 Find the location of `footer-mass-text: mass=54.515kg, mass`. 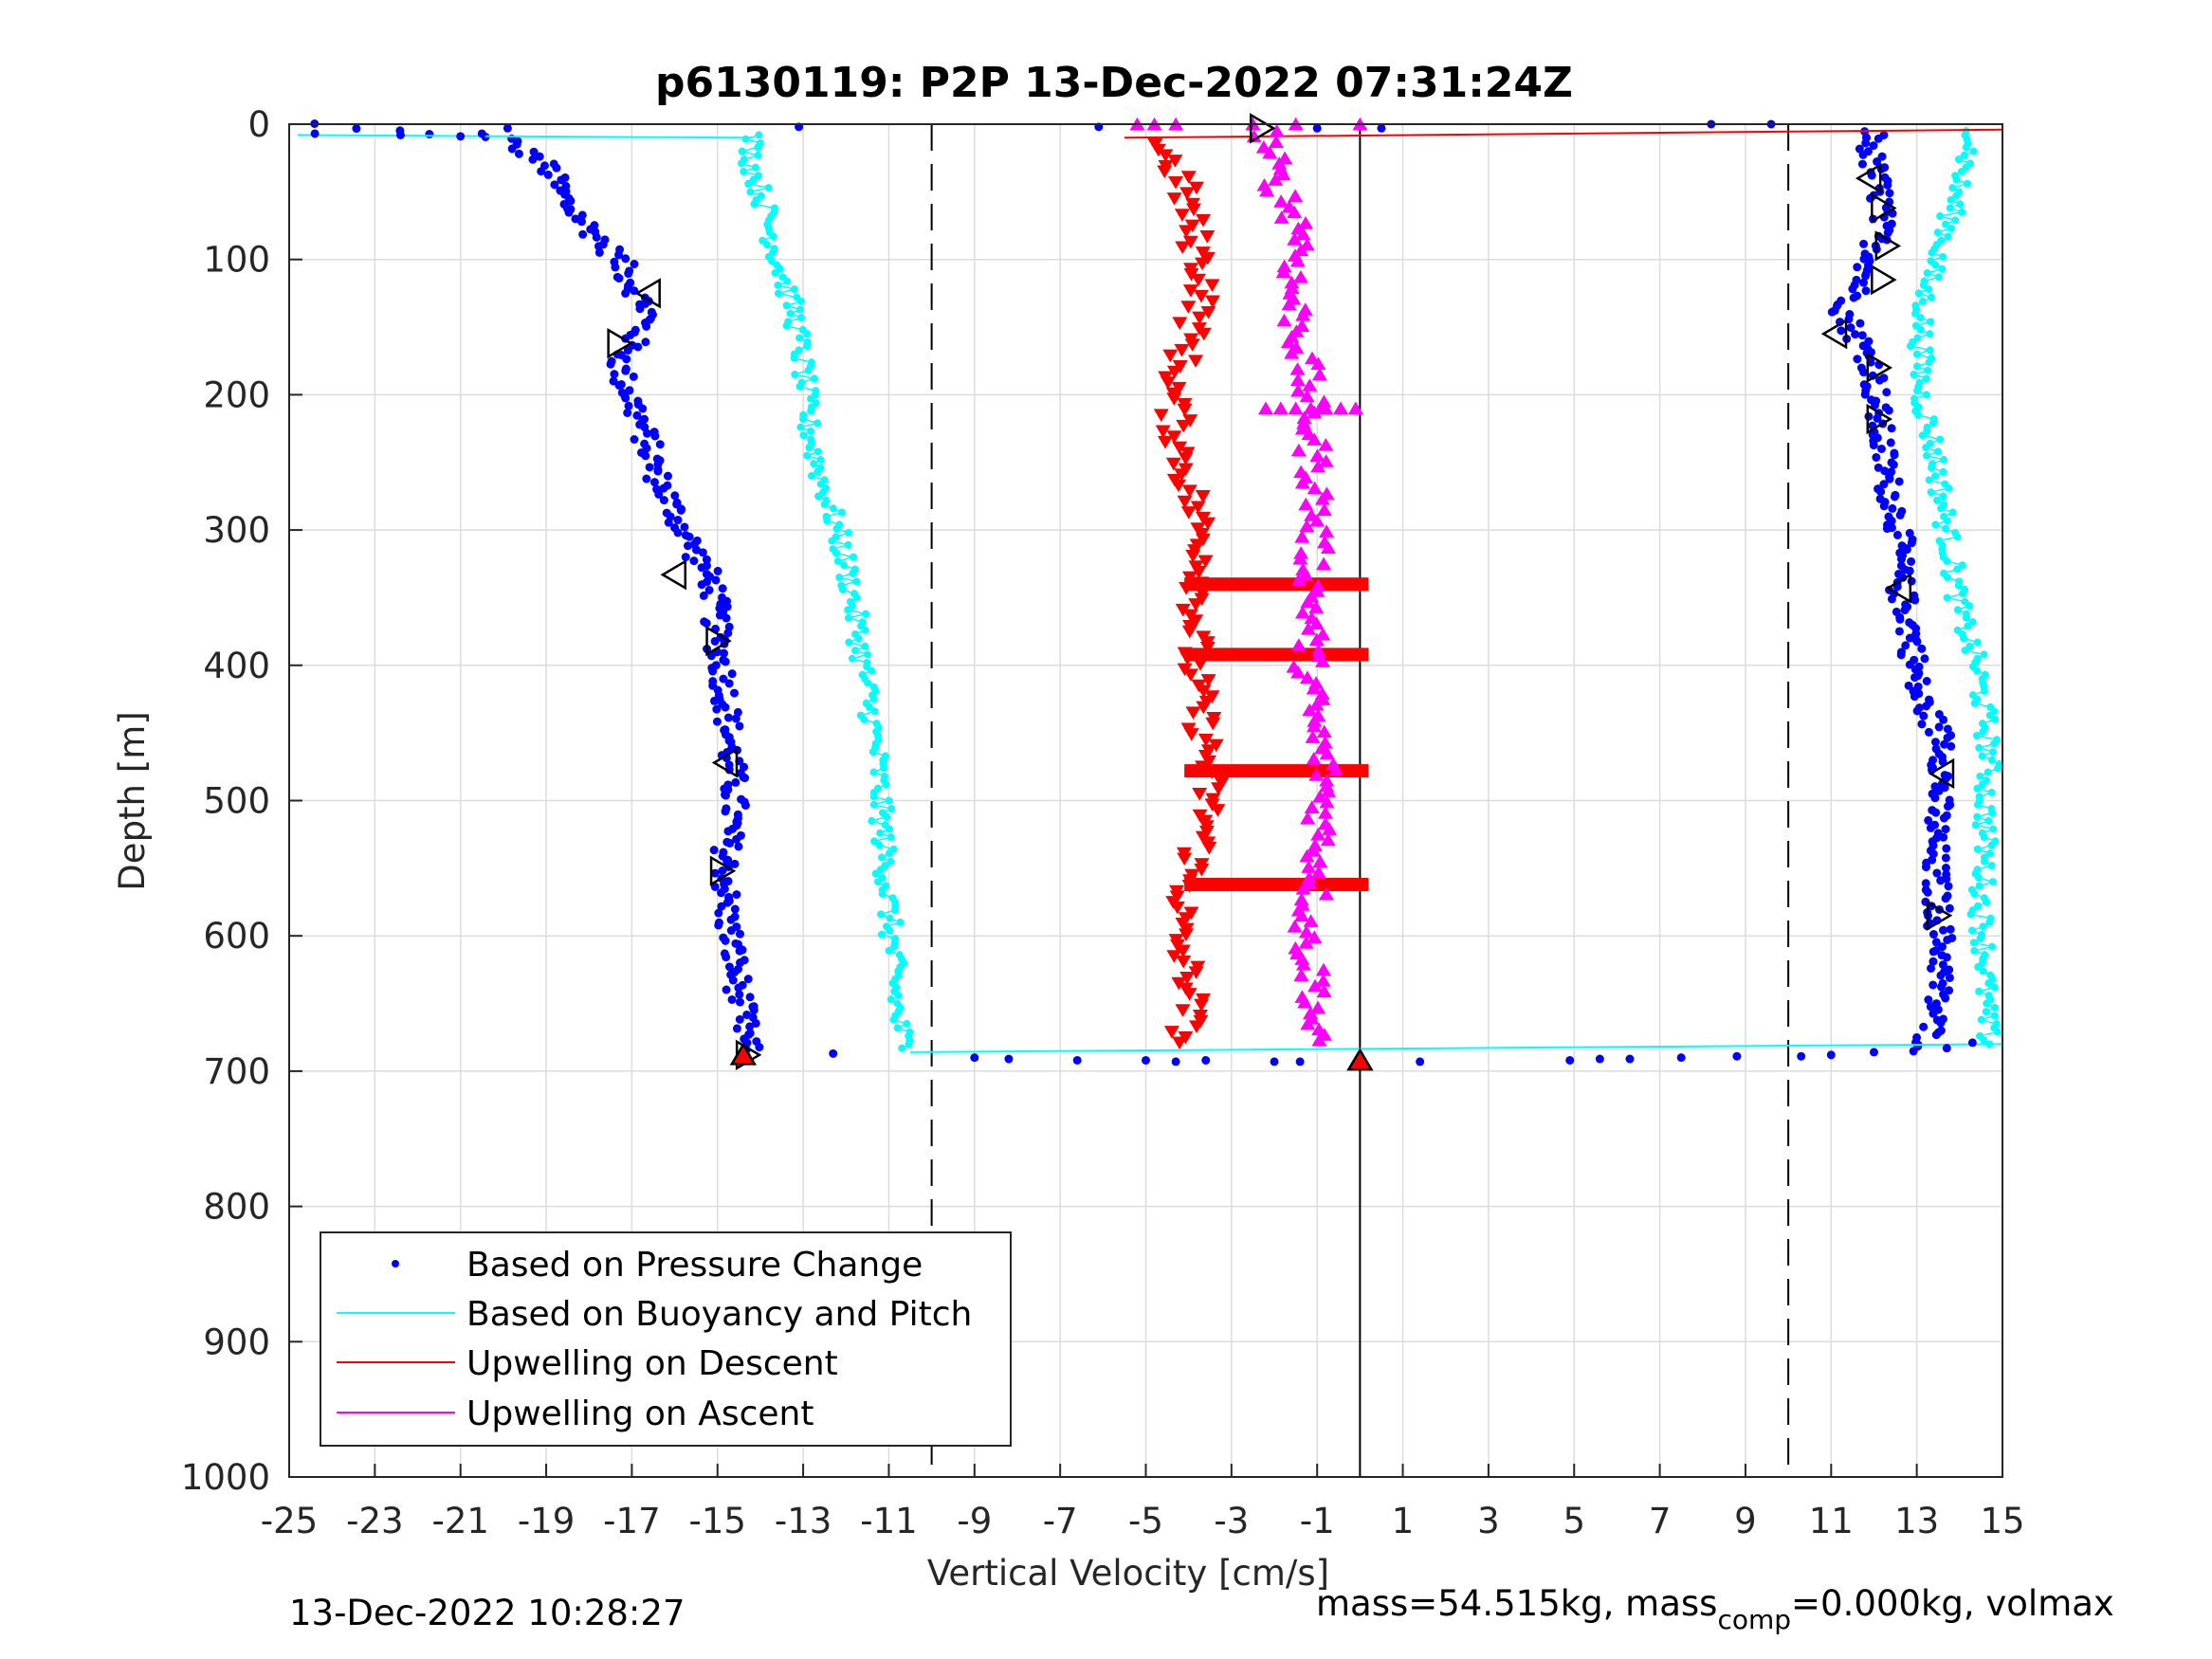

footer-mass-text: mass=54.515kg, mass is located at coordinates (1517, 1603).